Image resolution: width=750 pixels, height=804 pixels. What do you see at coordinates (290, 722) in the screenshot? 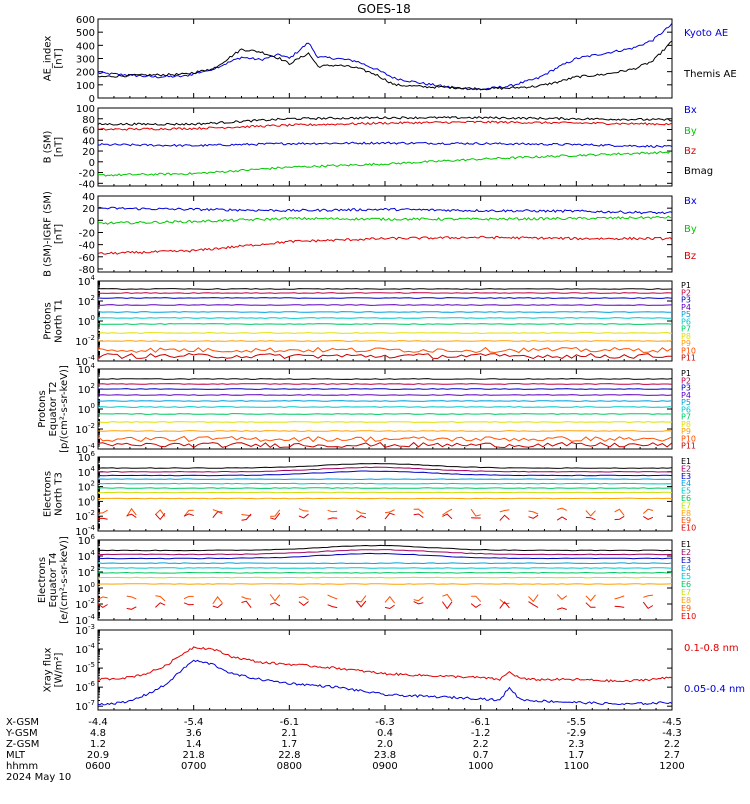
I see `ephemeris-value: -6.1` at bounding box center [290, 722].